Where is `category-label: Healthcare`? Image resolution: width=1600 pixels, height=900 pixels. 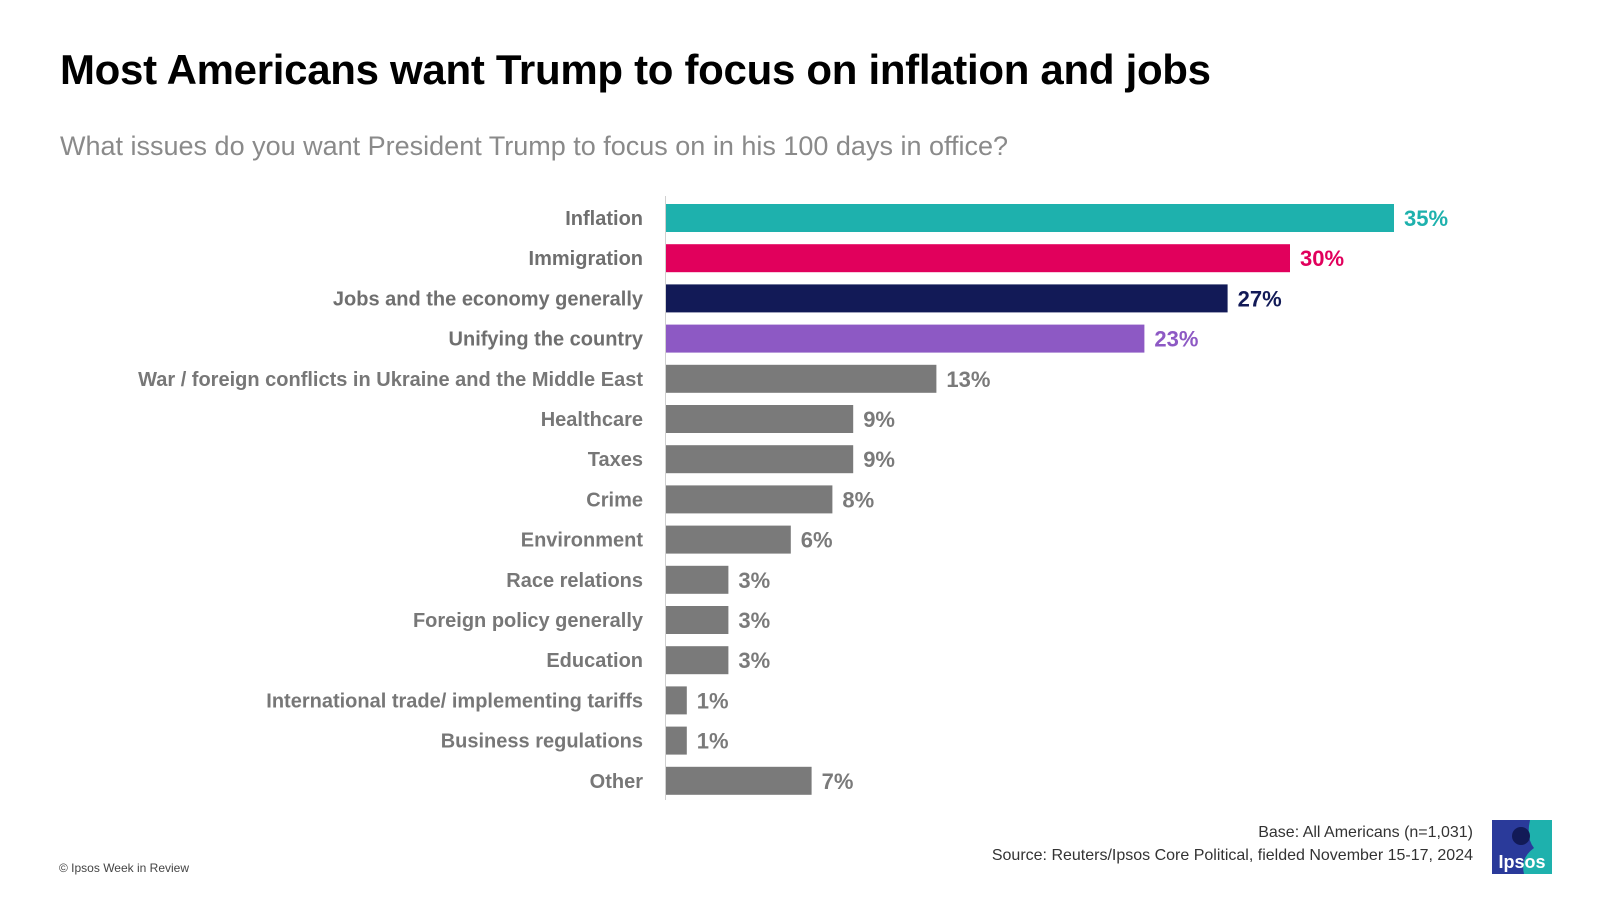 category-label: Healthcare is located at coordinates (592, 420).